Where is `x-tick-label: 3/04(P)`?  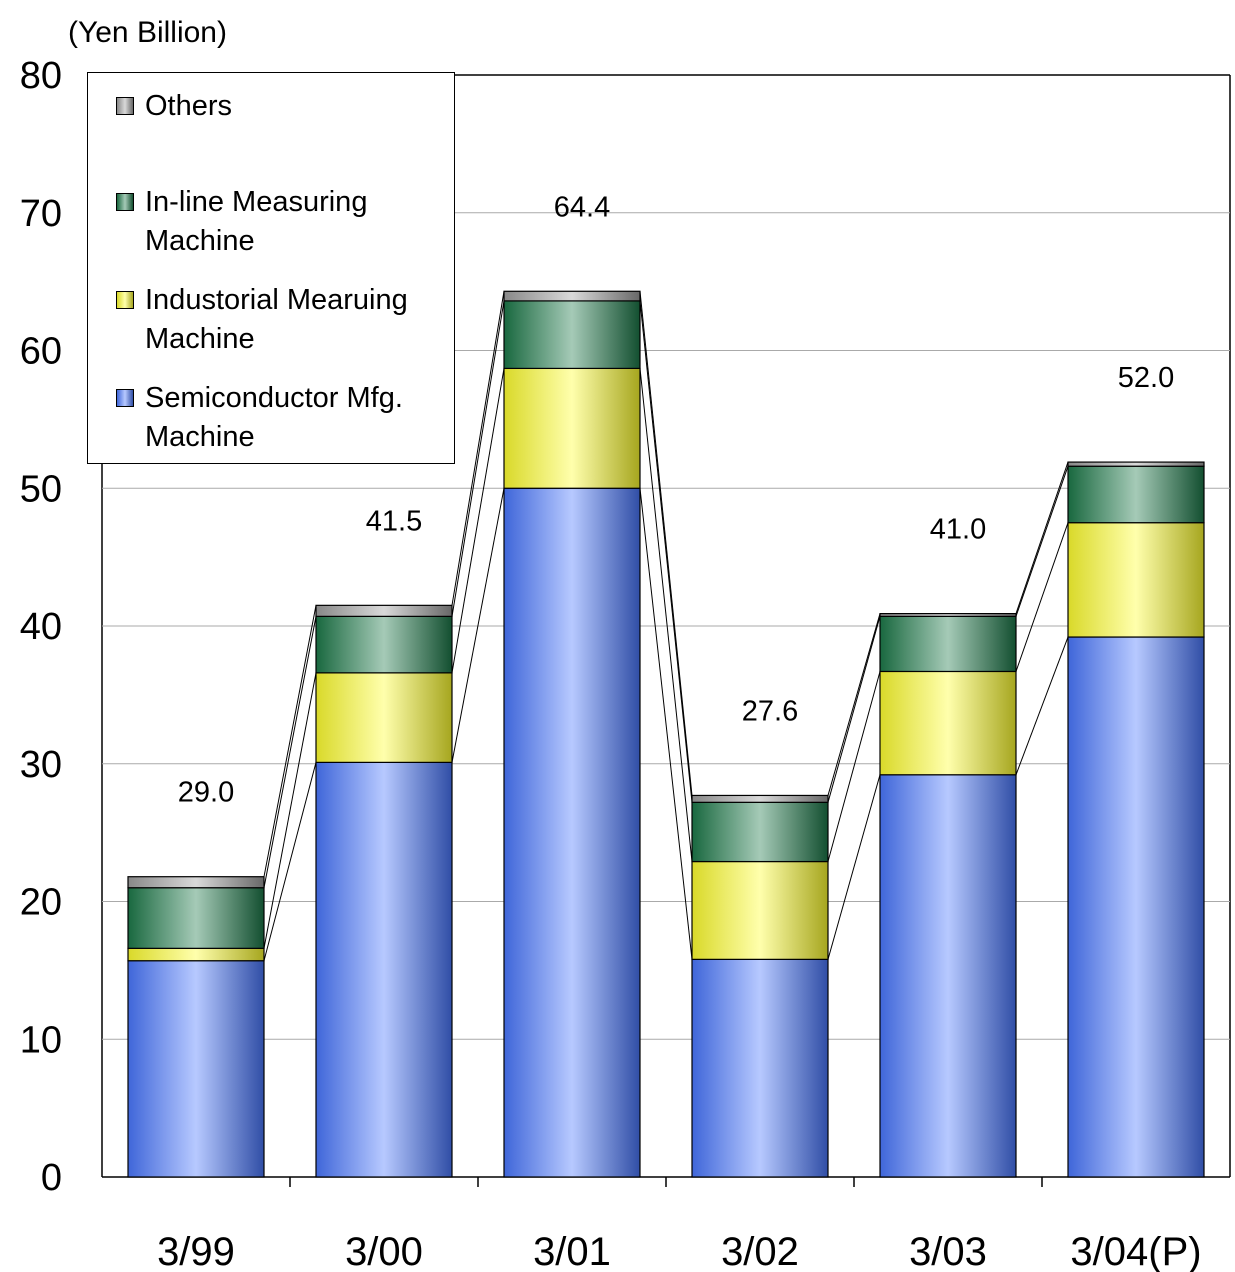 x-tick-label: 3/04(P) is located at coordinates (1135, 1251).